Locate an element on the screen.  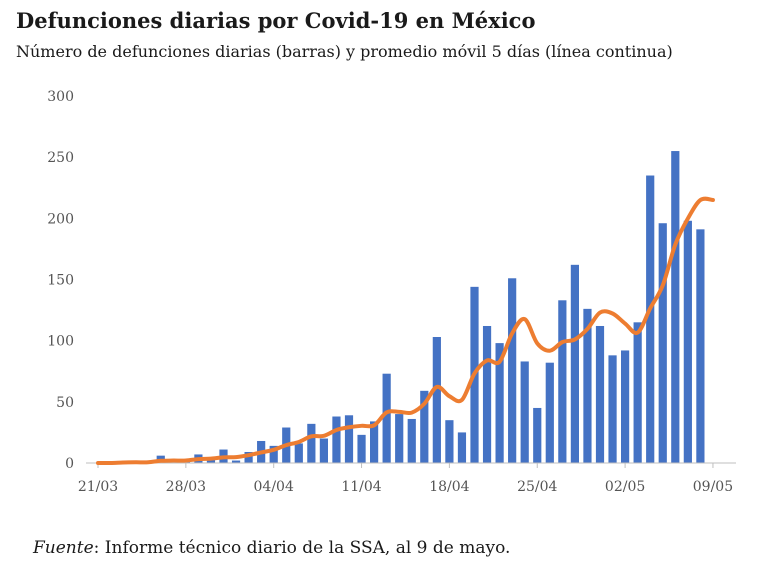
bar-24/04 is located at coordinates (524, 412).